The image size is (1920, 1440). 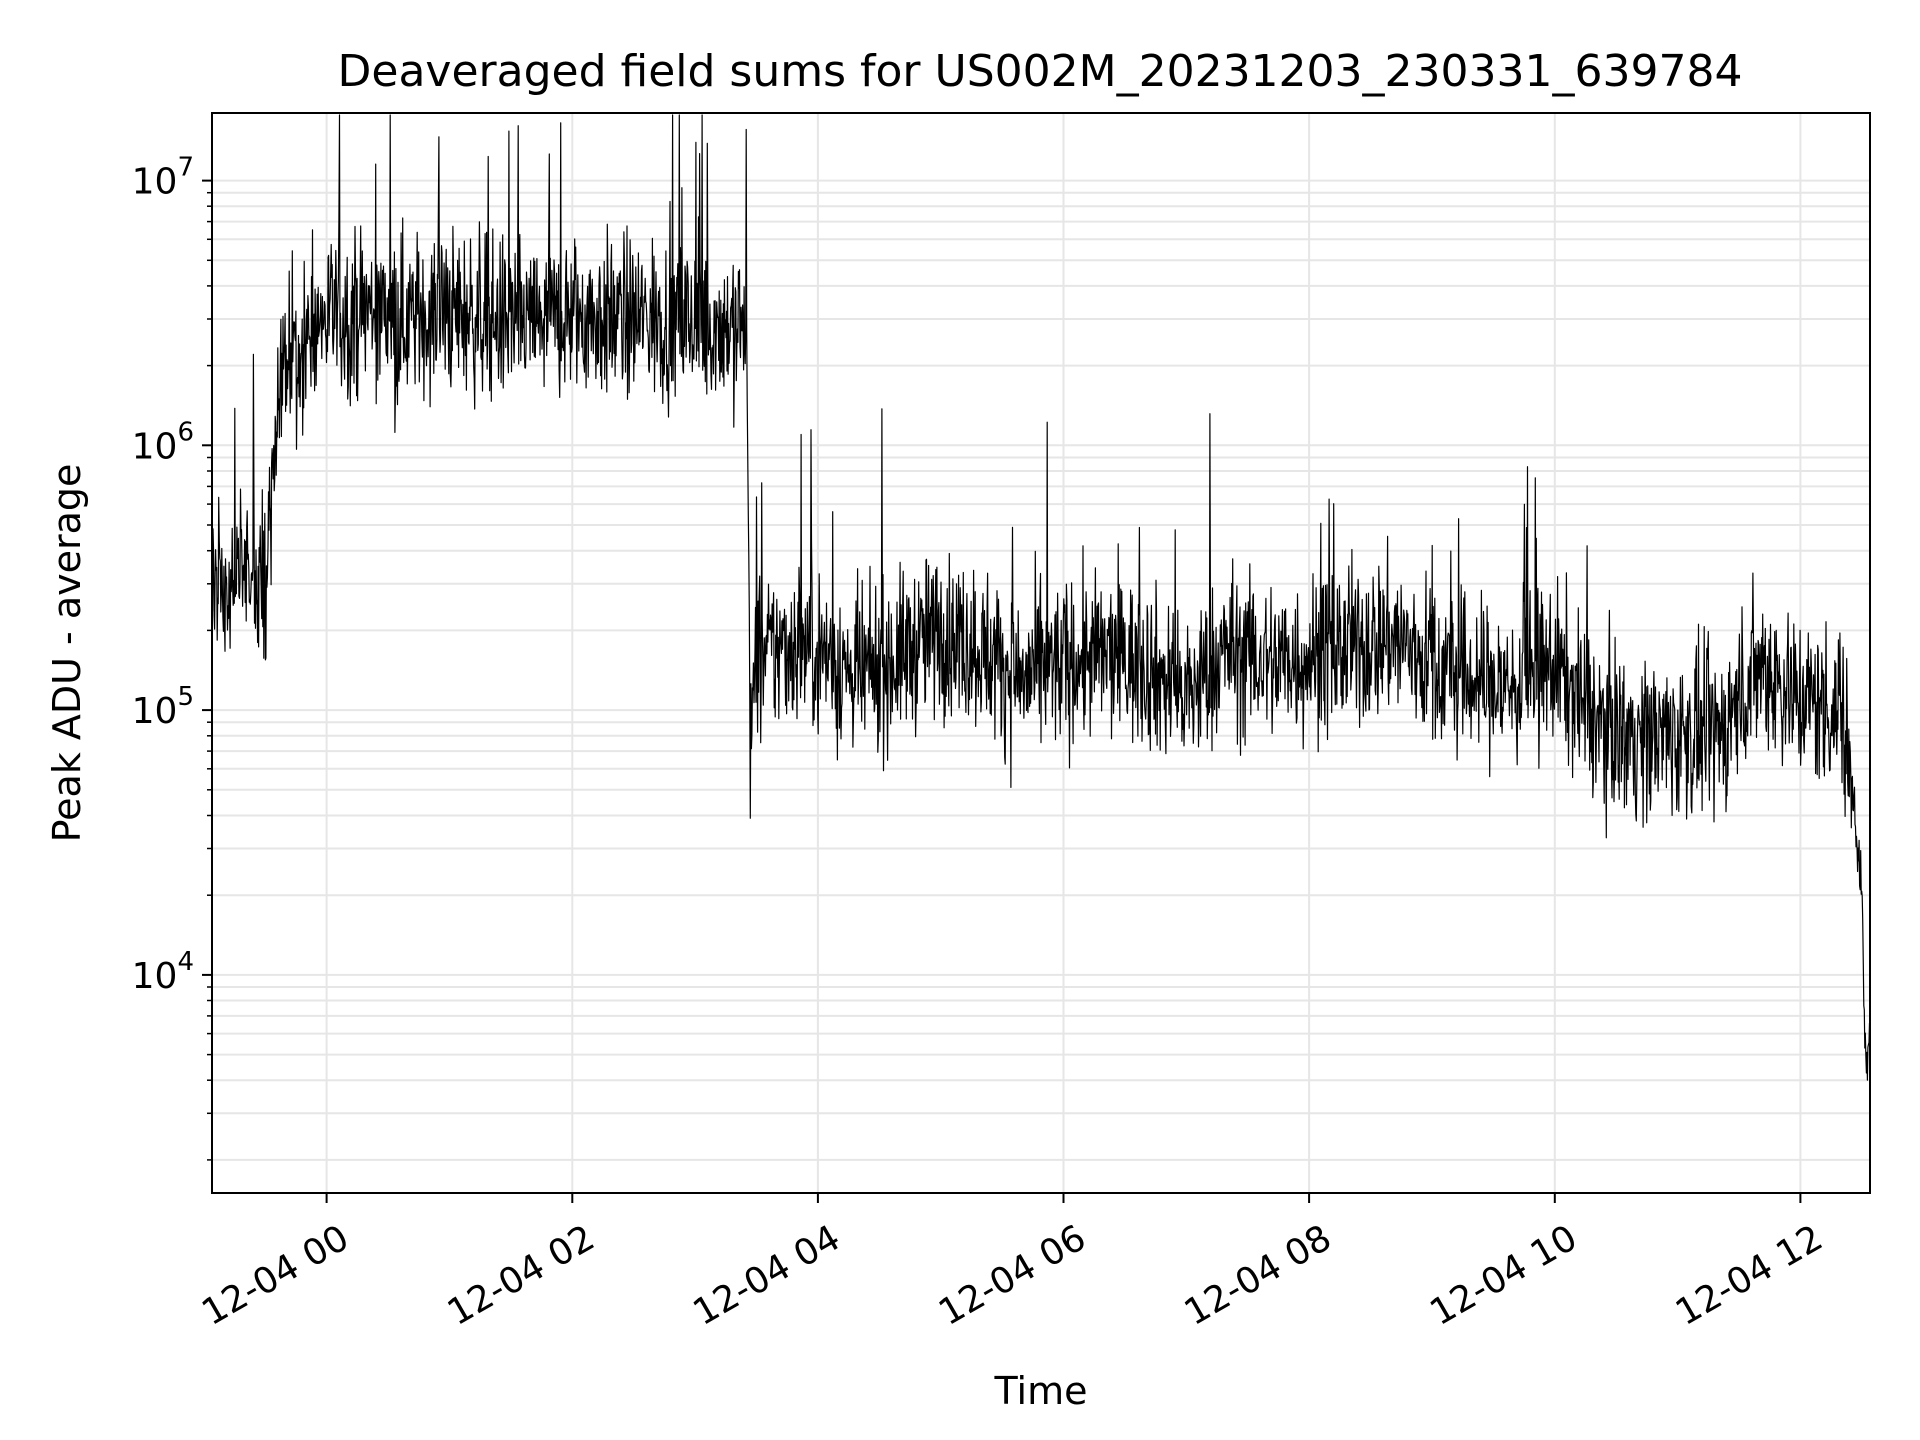 What do you see at coordinates (163, 178) in the screenshot?
I see `y-tick-label: 10⁷` at bounding box center [163, 178].